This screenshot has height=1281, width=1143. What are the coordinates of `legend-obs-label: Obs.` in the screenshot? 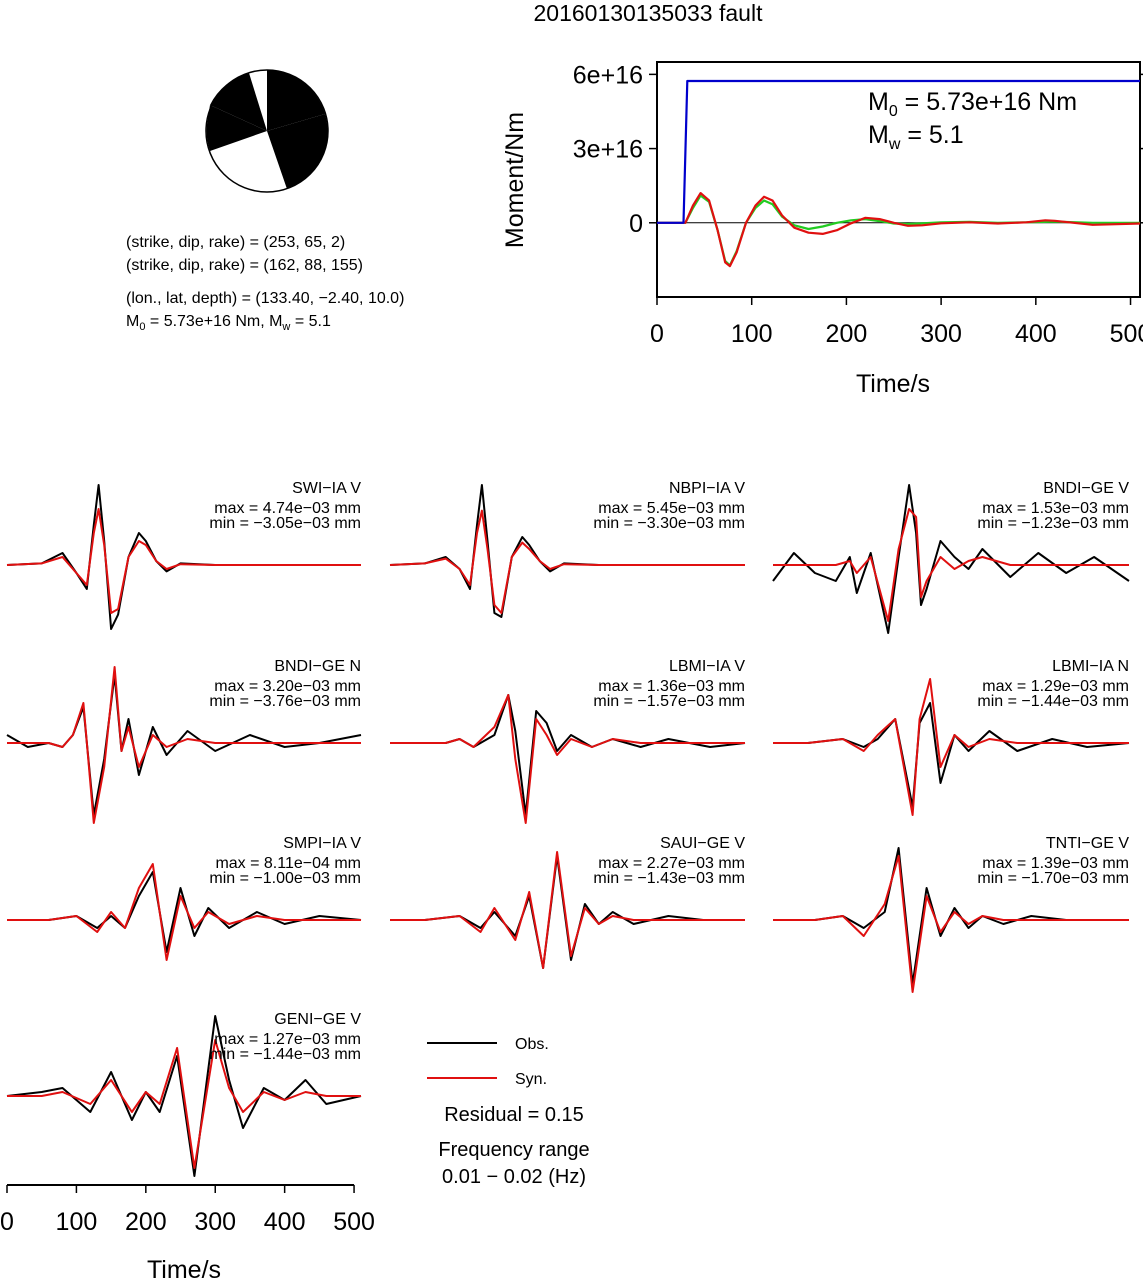 It's located at (532, 1044).